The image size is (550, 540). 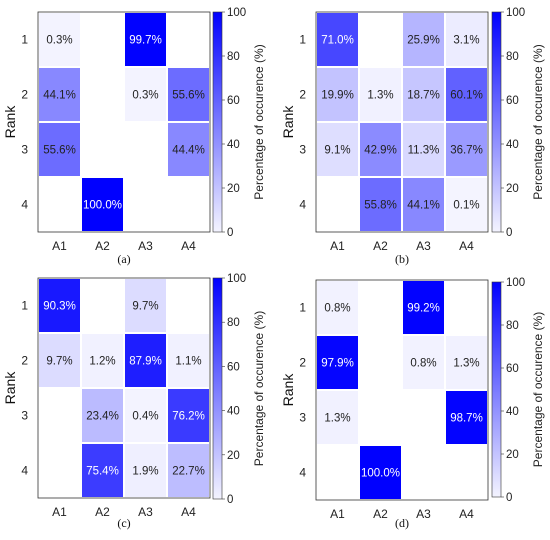 What do you see at coordinates (145, 362) in the screenshot?
I see `cell-value-label: 87.9%` at bounding box center [145, 362].